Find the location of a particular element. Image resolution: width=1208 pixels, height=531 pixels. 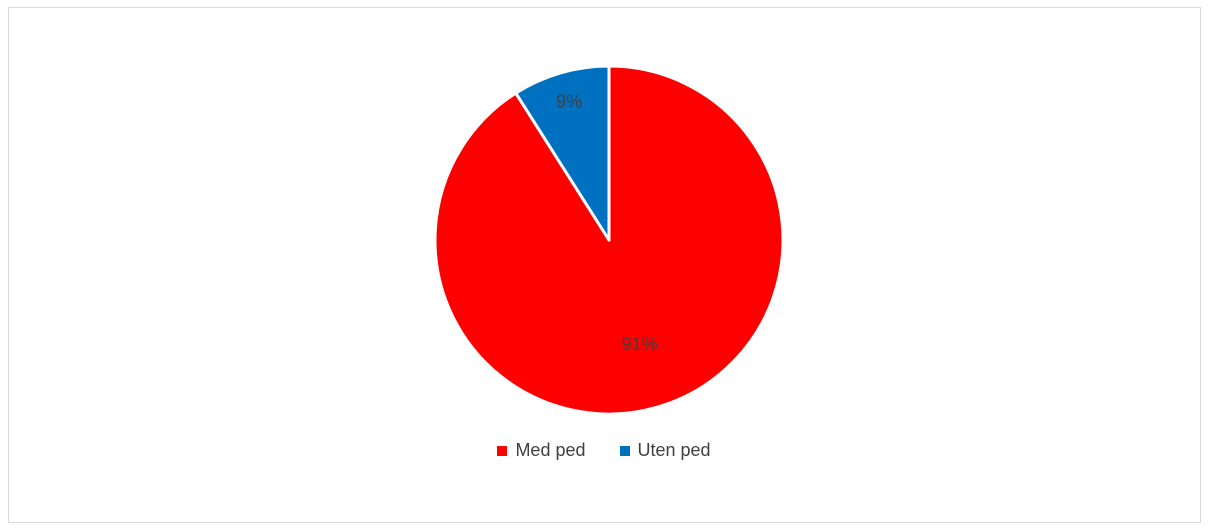

legend-label-med-ped: Med ped is located at coordinates (550, 450).